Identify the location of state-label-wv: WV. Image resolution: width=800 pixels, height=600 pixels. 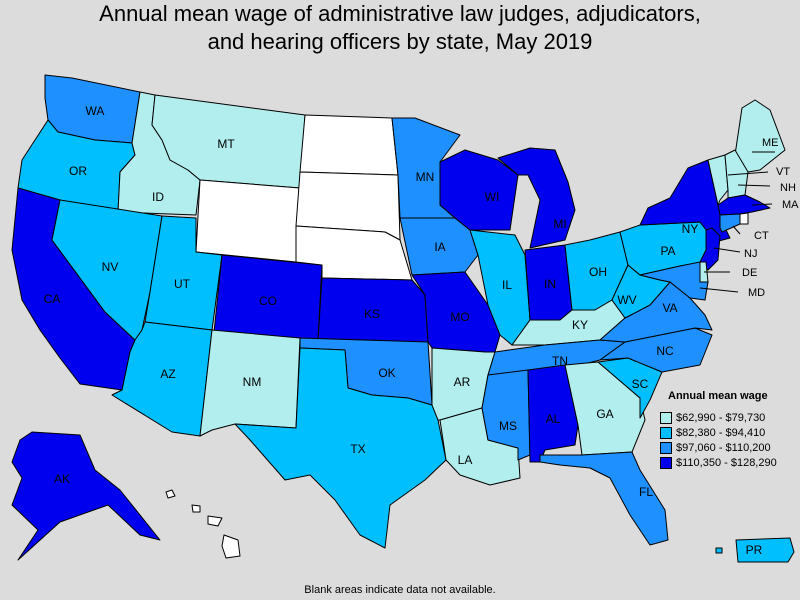
(626, 300).